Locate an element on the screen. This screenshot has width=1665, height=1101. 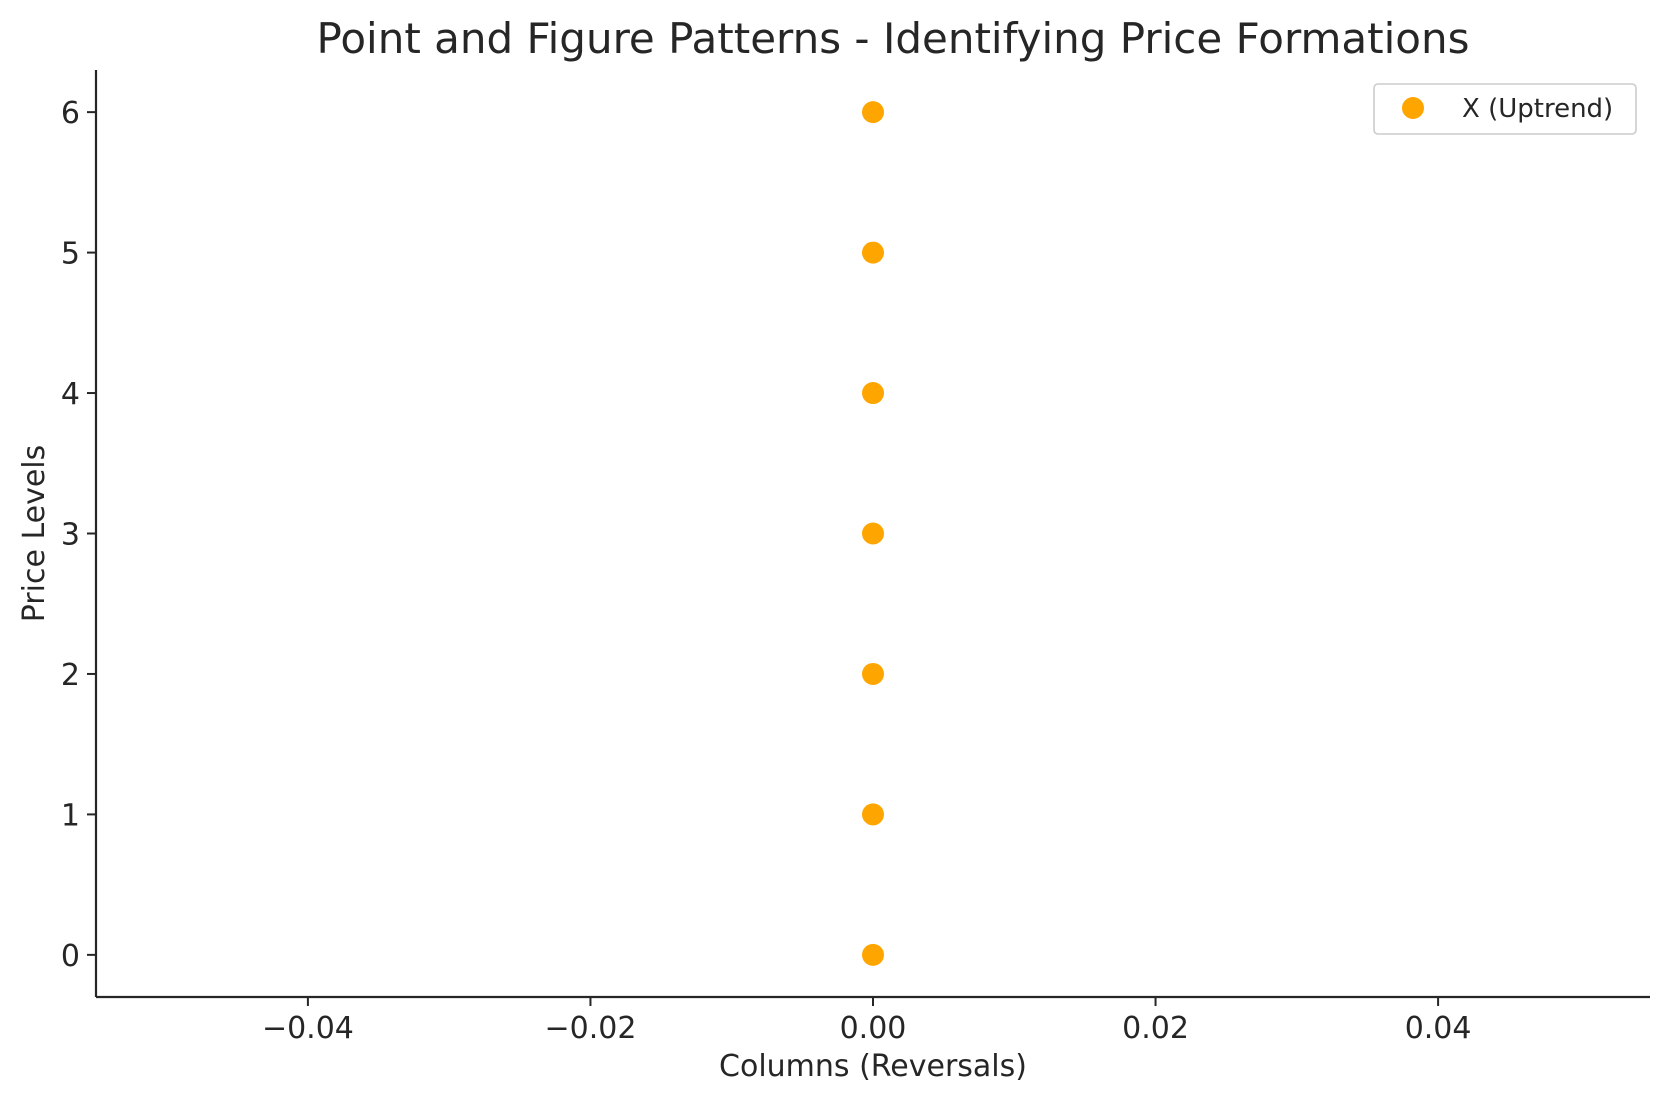
y-tick-label: 4 is located at coordinates (70, 394).